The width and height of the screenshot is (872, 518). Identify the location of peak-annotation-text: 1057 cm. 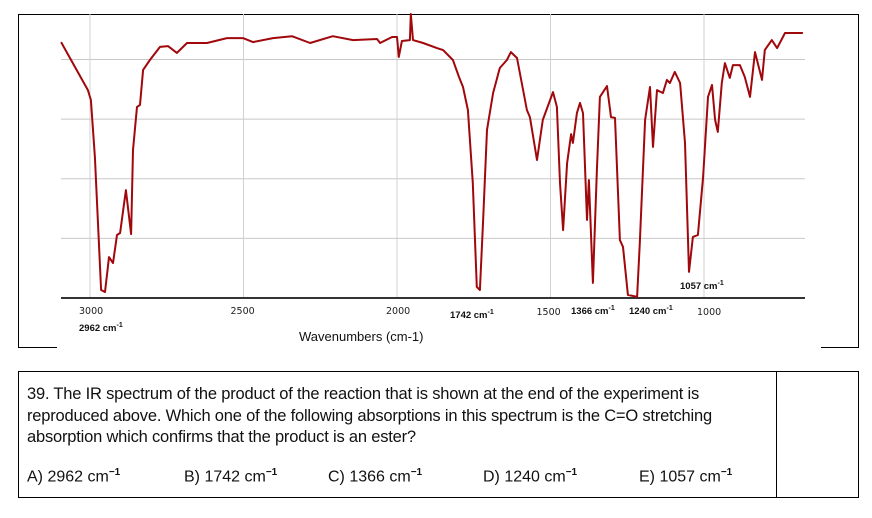
(699, 287).